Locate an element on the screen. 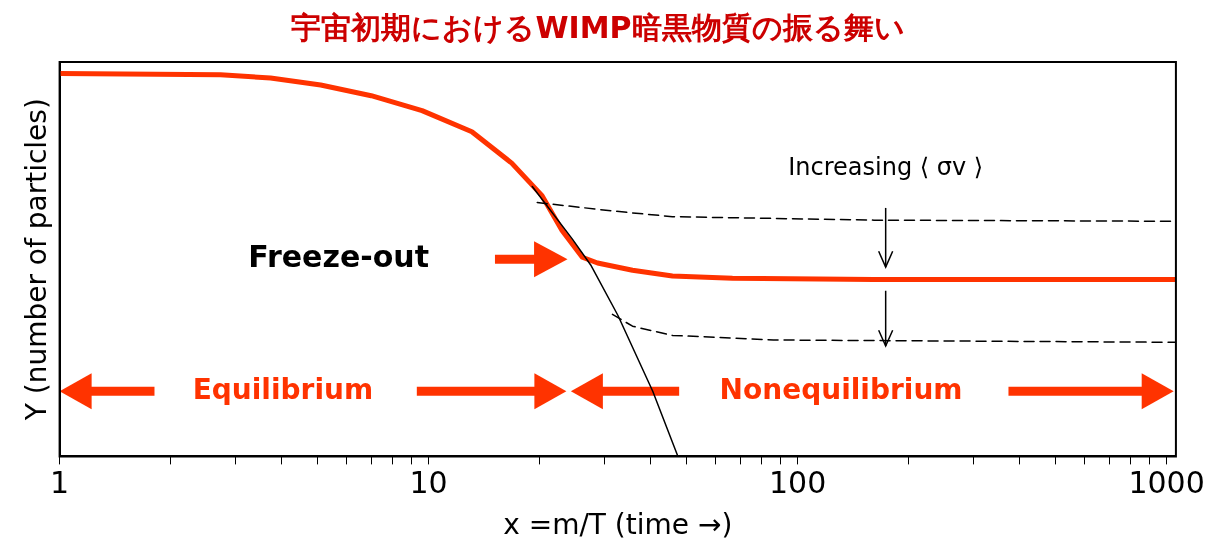  x-tick-label: 10 is located at coordinates (428, 483).